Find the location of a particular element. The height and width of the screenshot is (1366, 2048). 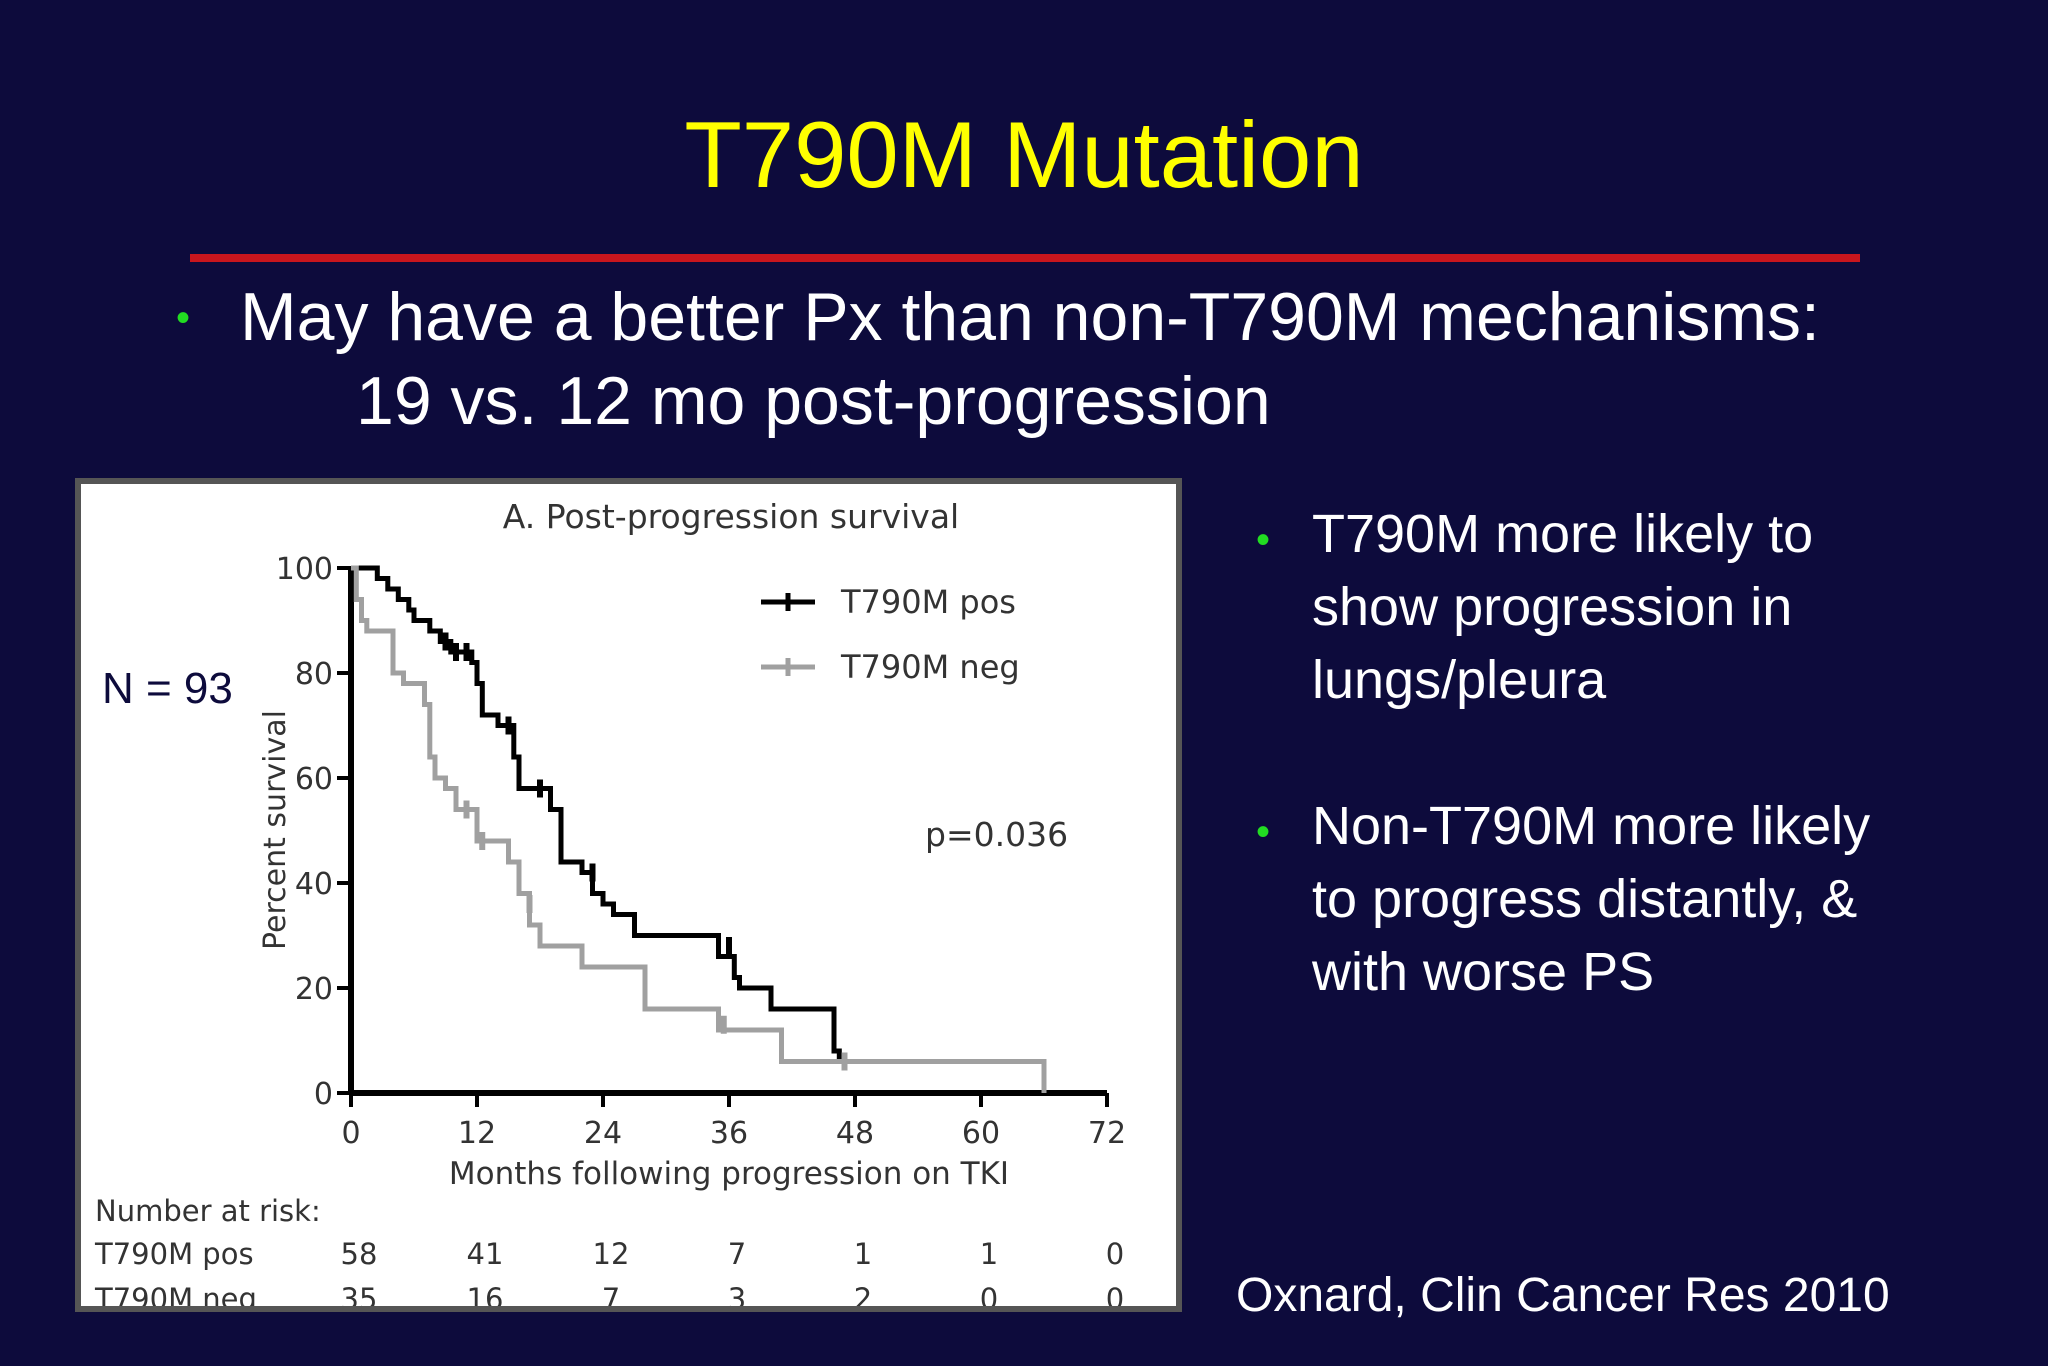

risk-table-row-label: T790M neg is located at coordinates (175, 1294).